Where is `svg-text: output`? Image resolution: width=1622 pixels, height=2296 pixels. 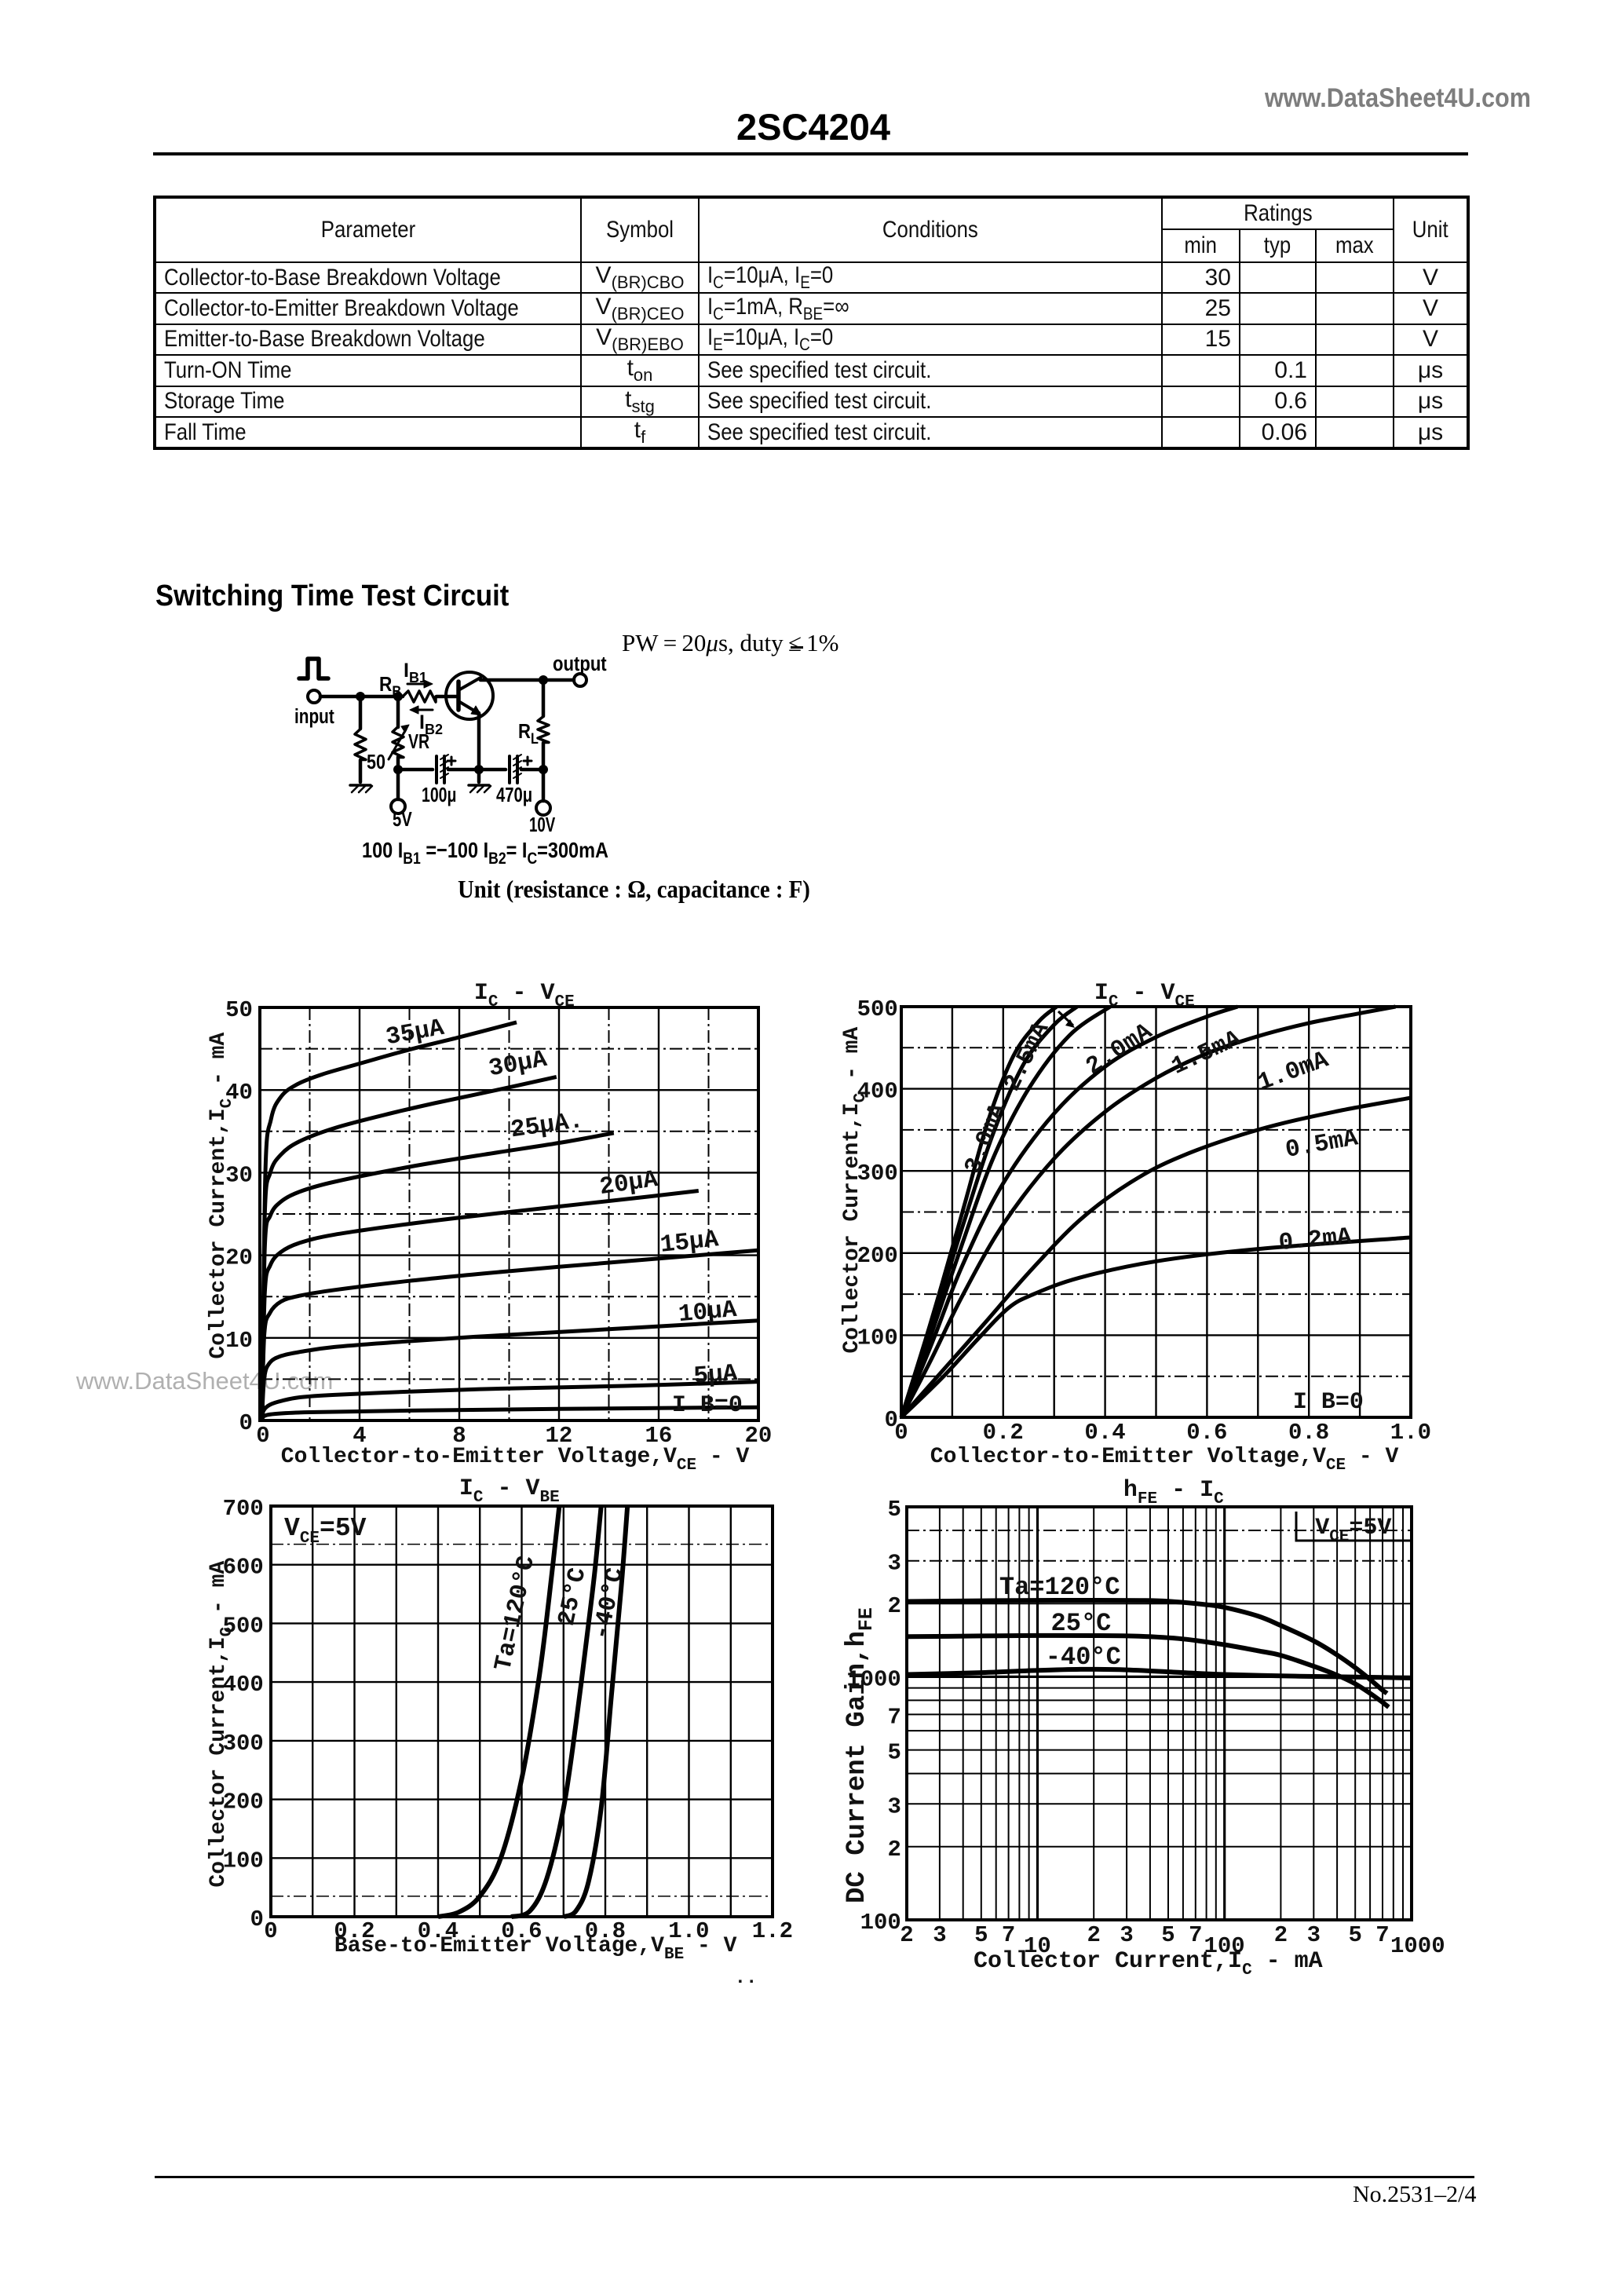
svg-text: output is located at coordinates (580, 664).